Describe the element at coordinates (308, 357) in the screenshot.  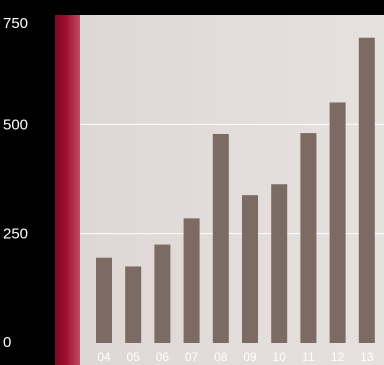
I see `x-tick-label-11: 11` at that location.